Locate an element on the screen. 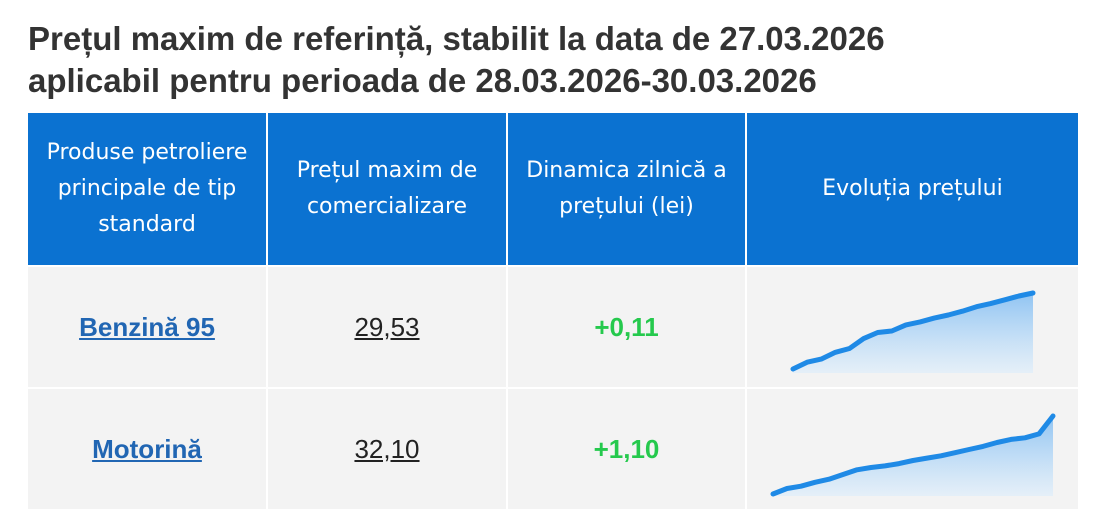 The height and width of the screenshot is (520, 1108). sparkline-area is located at coordinates (913, 333).